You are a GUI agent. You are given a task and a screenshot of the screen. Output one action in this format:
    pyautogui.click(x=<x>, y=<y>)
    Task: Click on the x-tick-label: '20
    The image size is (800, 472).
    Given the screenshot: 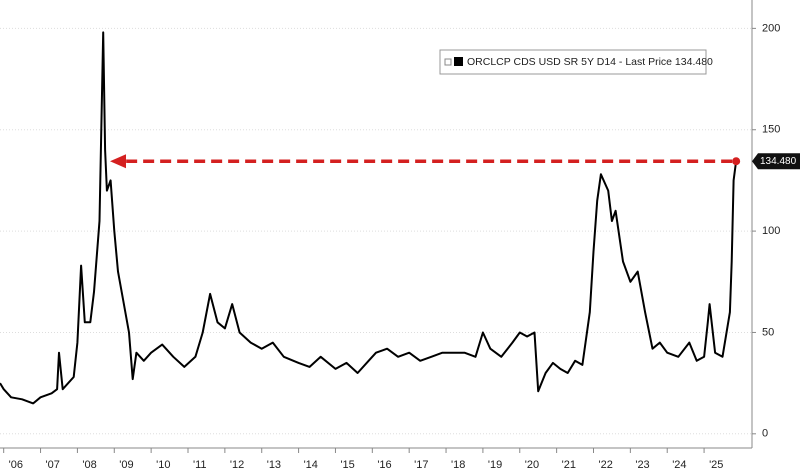 What is the action you would take?
    pyautogui.click(x=532, y=465)
    